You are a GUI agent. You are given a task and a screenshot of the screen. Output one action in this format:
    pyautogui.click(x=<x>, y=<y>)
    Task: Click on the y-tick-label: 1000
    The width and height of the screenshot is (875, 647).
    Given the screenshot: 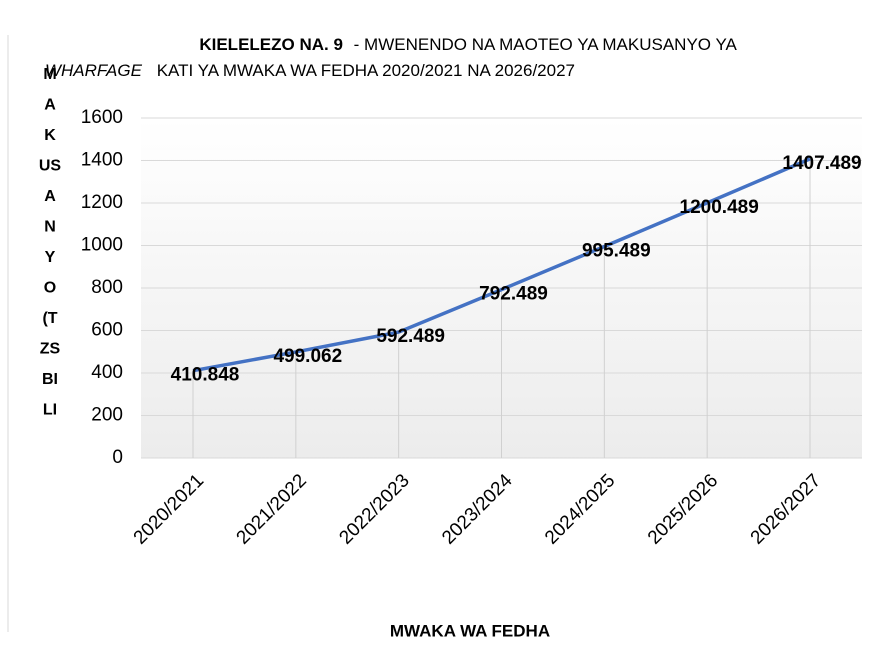 What is the action you would take?
    pyautogui.click(x=102, y=245)
    